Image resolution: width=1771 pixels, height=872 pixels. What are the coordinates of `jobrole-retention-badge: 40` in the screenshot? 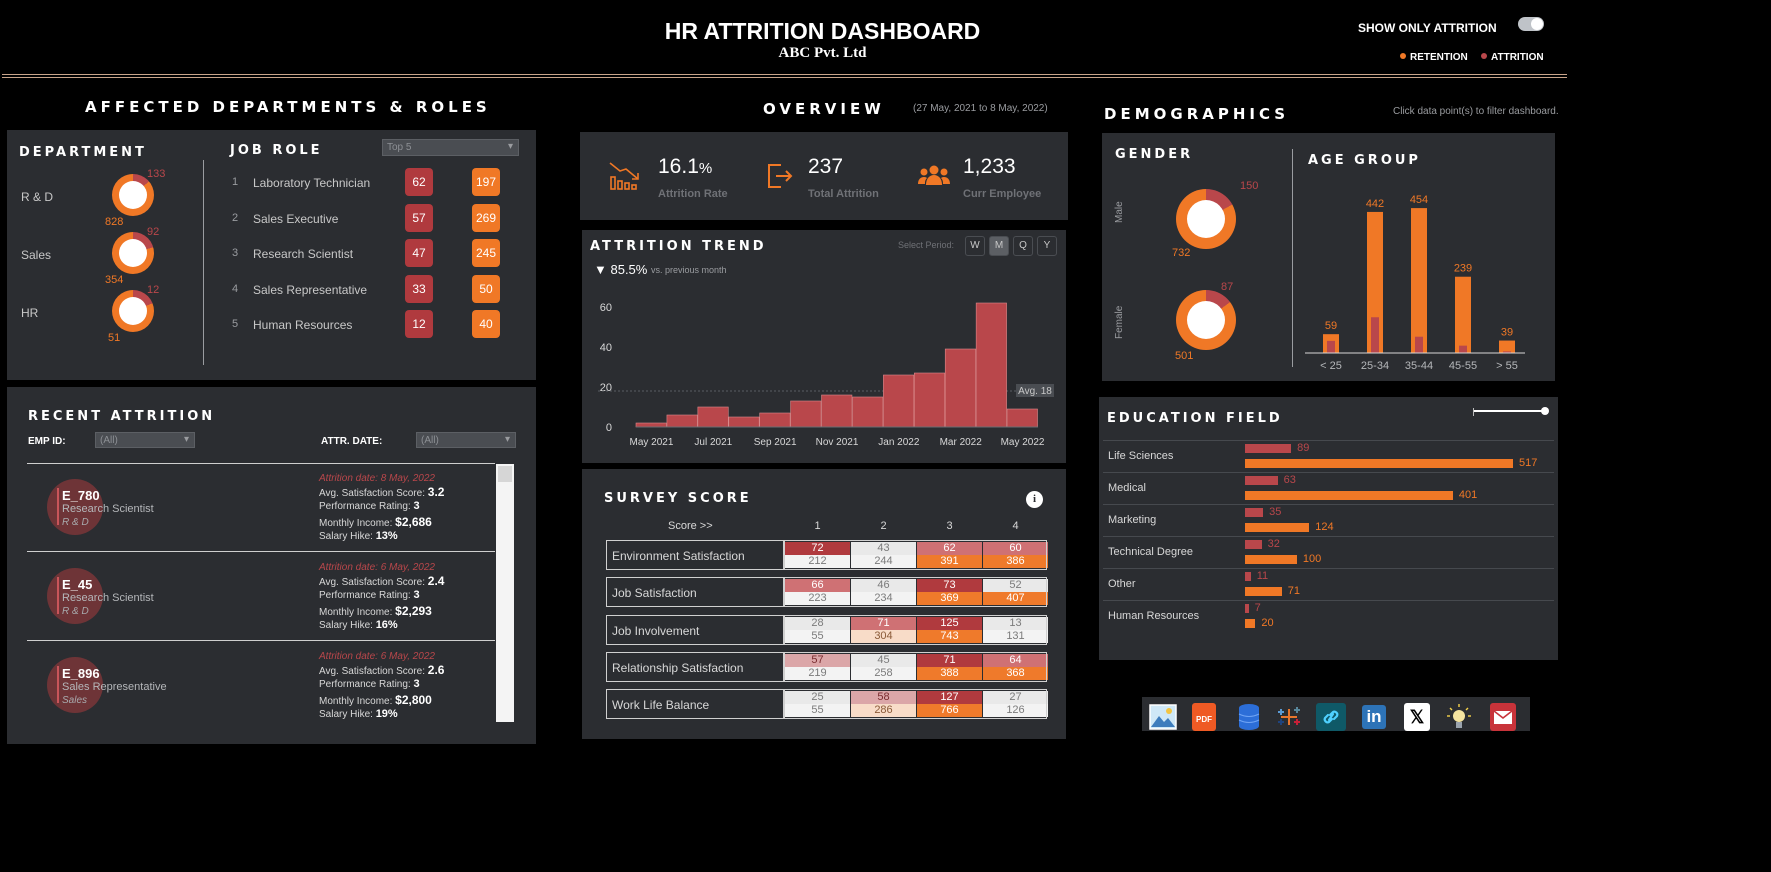 It's located at (486, 324).